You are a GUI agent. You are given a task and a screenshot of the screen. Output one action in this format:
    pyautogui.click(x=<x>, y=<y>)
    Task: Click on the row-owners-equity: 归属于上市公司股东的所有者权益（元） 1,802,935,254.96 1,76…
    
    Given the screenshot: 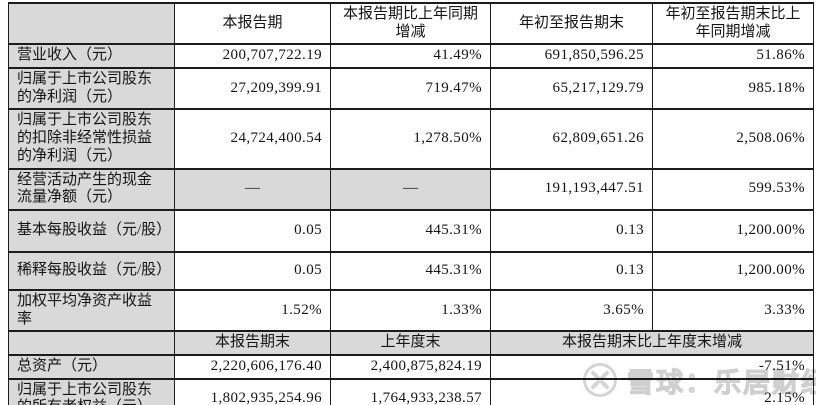 What is the action you would take?
    pyautogui.click(x=411, y=391)
    